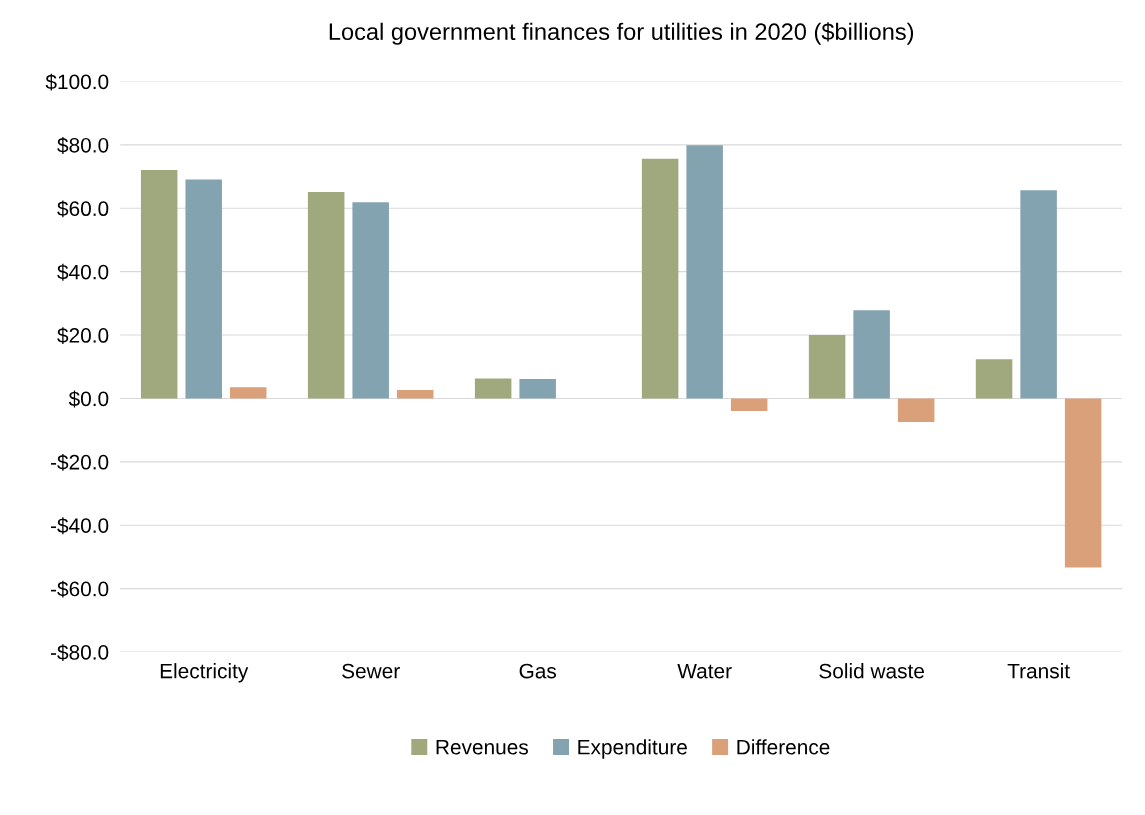  Describe the element at coordinates (83, 336) in the screenshot. I see `y-tick-label: $20.0` at that location.